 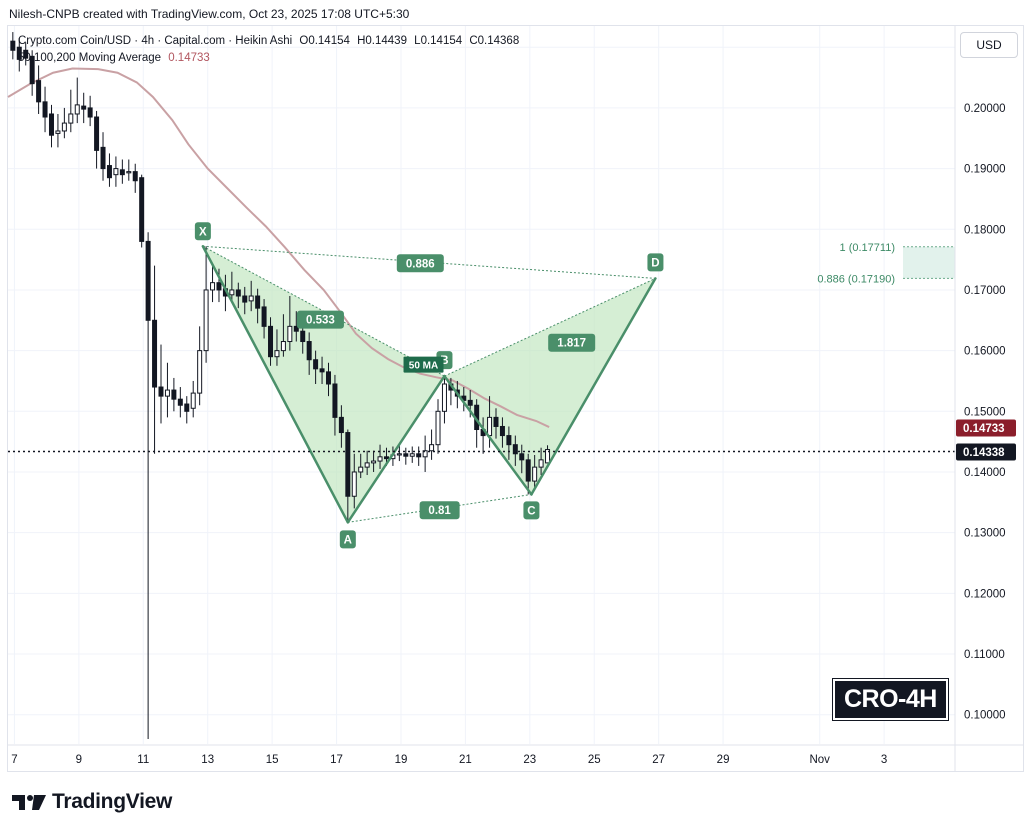 What do you see at coordinates (985, 594) in the screenshot?
I see `price-tick-label: 0.12000` at bounding box center [985, 594].